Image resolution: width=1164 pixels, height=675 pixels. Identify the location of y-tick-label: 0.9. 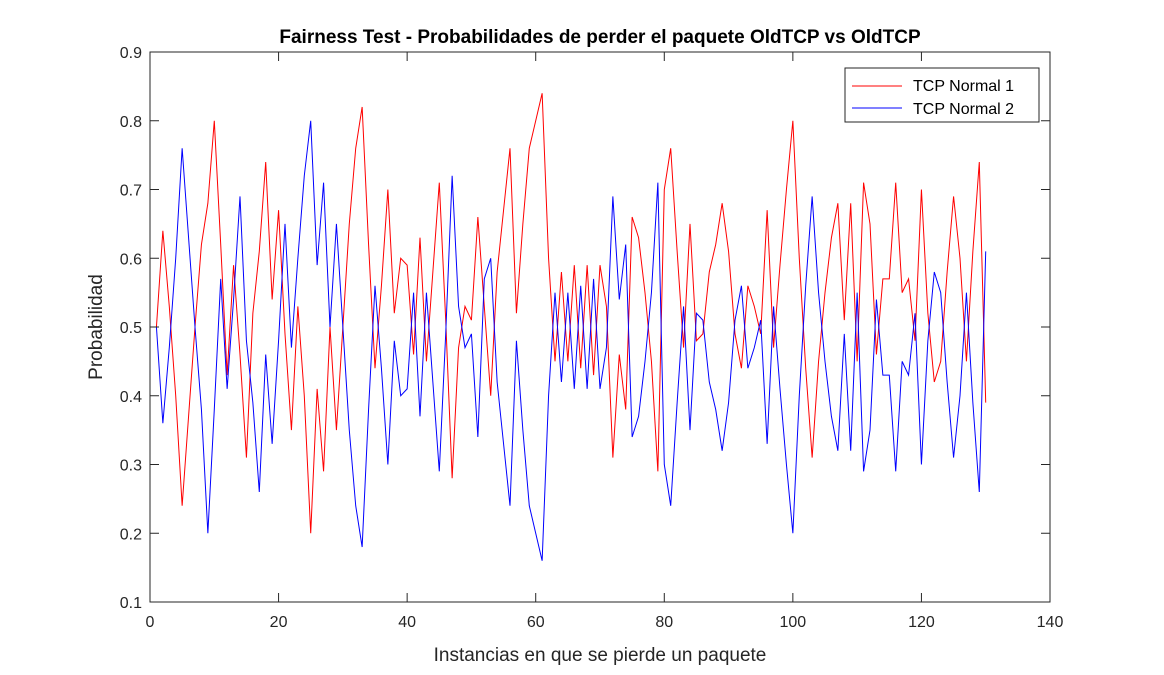
(131, 53).